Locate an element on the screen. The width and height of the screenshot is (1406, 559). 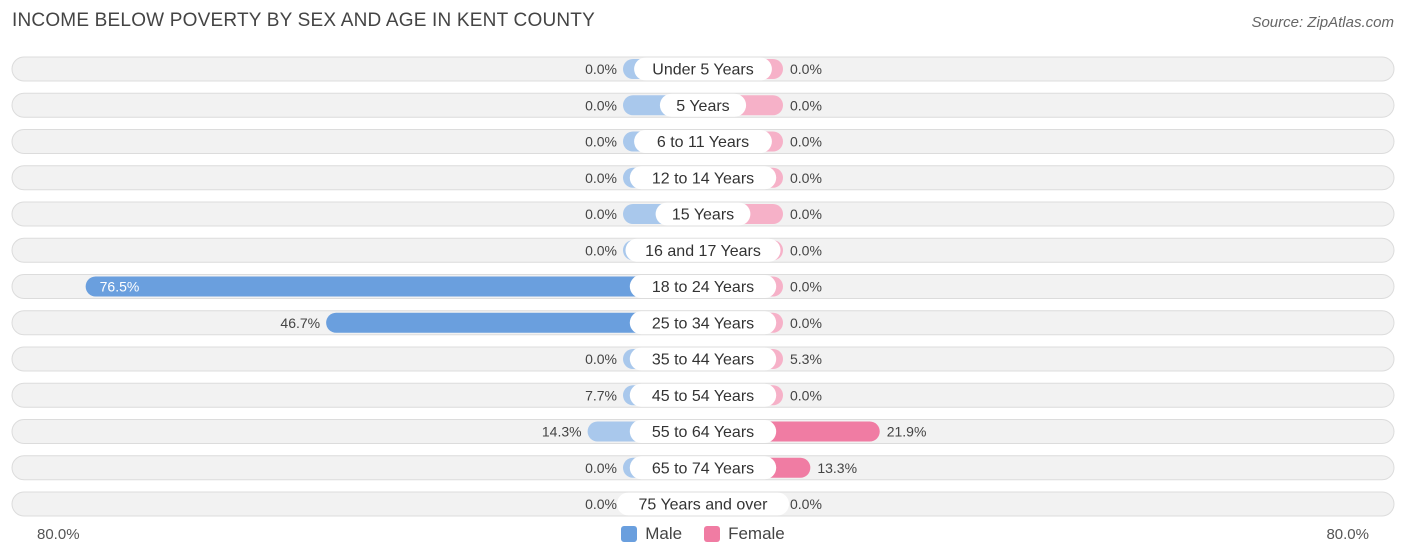
category-label: 16 and 17 Years is located at coordinates (703, 251).